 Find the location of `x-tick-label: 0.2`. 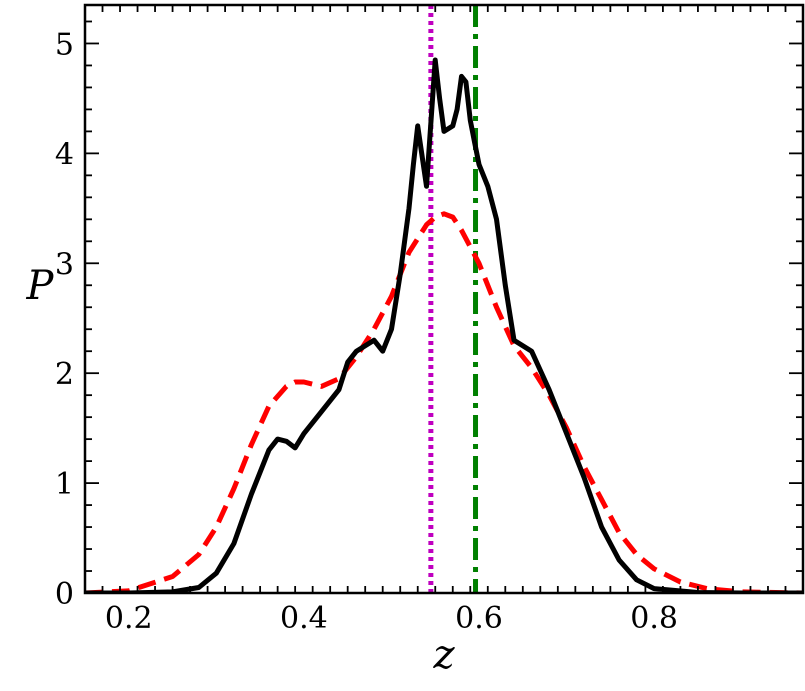

x-tick-label: 0.2 is located at coordinates (129, 618).